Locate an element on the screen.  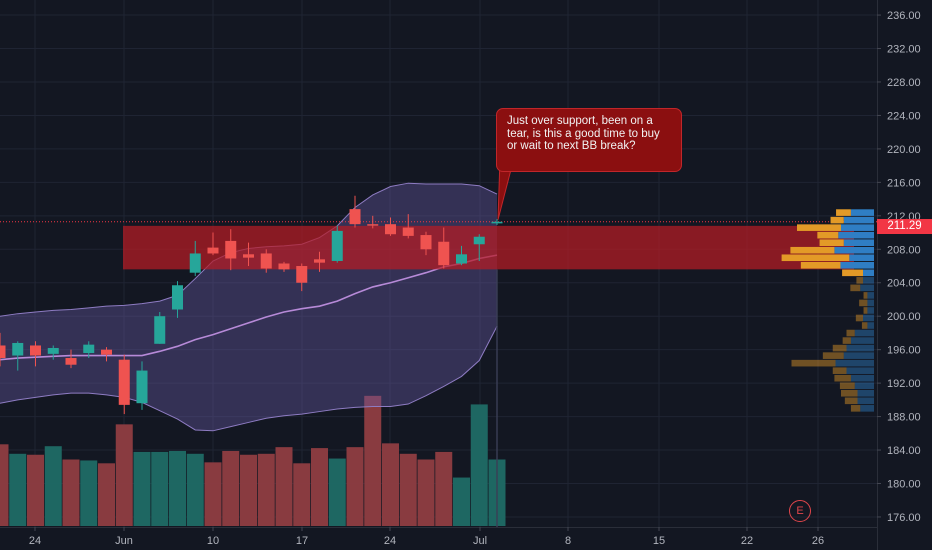
y-tick-label: 200.00 is located at coordinates (904, 317).